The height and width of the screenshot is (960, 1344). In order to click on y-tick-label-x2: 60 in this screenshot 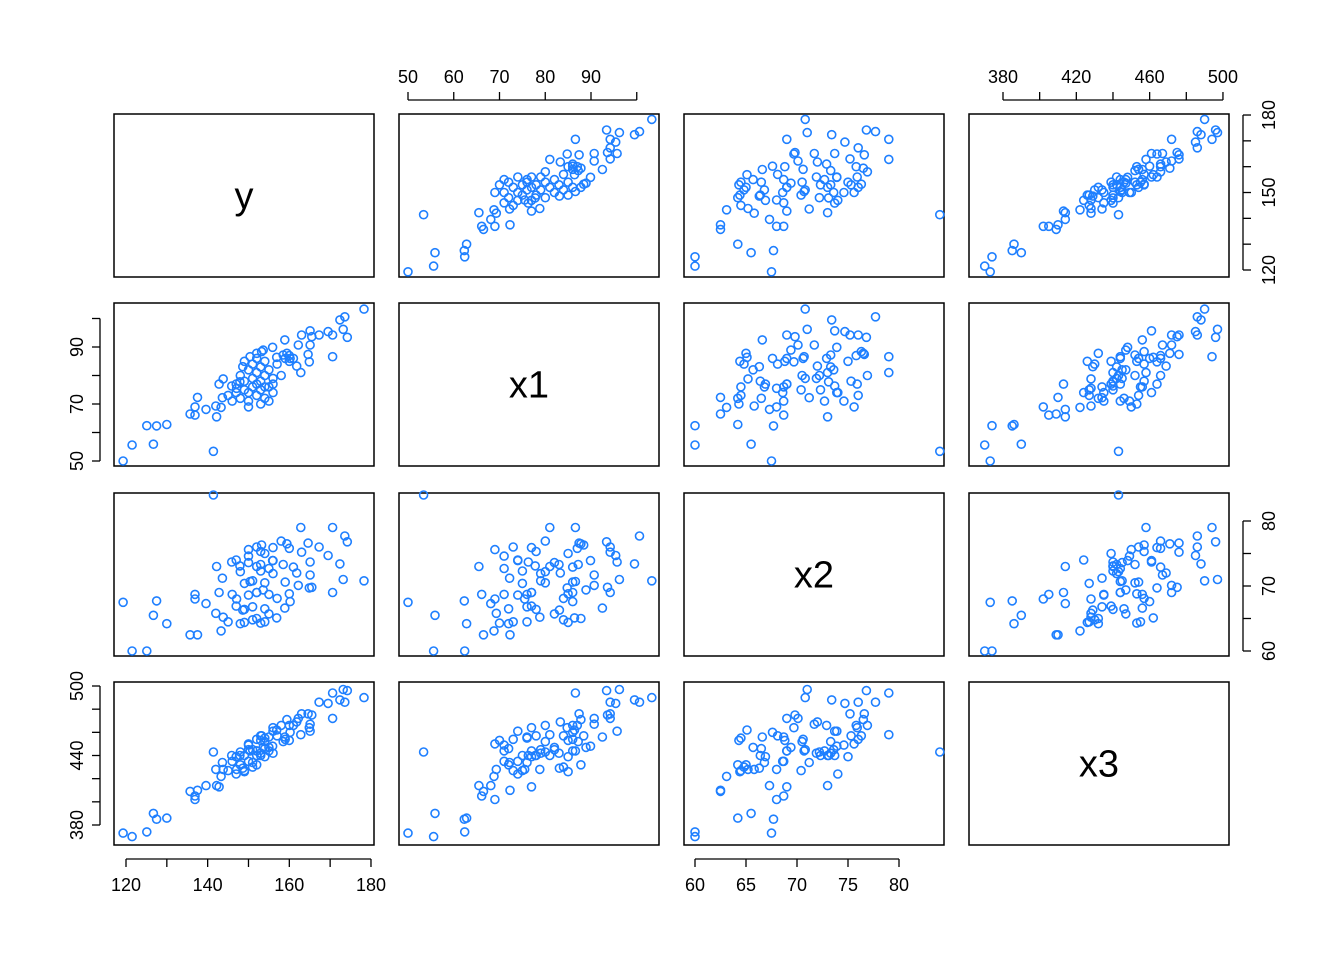, I will do `click(1269, 651)`.